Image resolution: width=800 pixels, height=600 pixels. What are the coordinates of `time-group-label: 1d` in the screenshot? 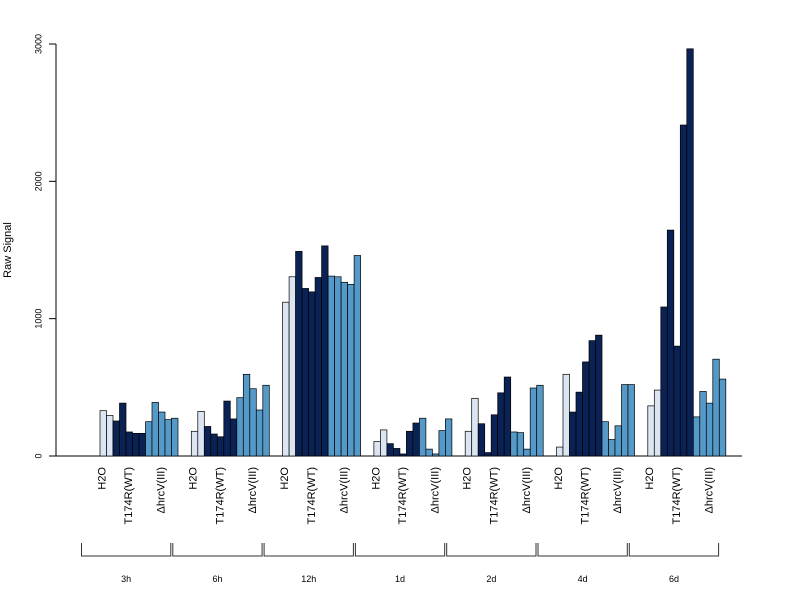 It's located at (400, 579).